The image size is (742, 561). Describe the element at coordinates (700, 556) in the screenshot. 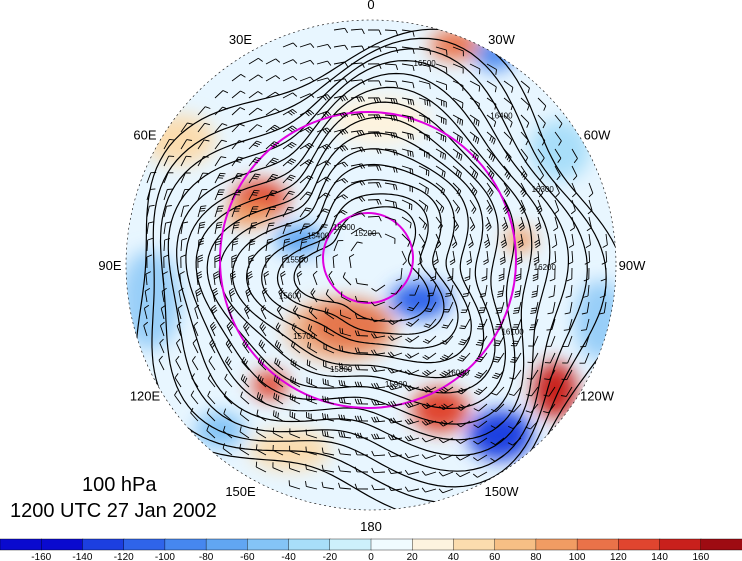

I see `colorbar-tick-16: 160` at that location.